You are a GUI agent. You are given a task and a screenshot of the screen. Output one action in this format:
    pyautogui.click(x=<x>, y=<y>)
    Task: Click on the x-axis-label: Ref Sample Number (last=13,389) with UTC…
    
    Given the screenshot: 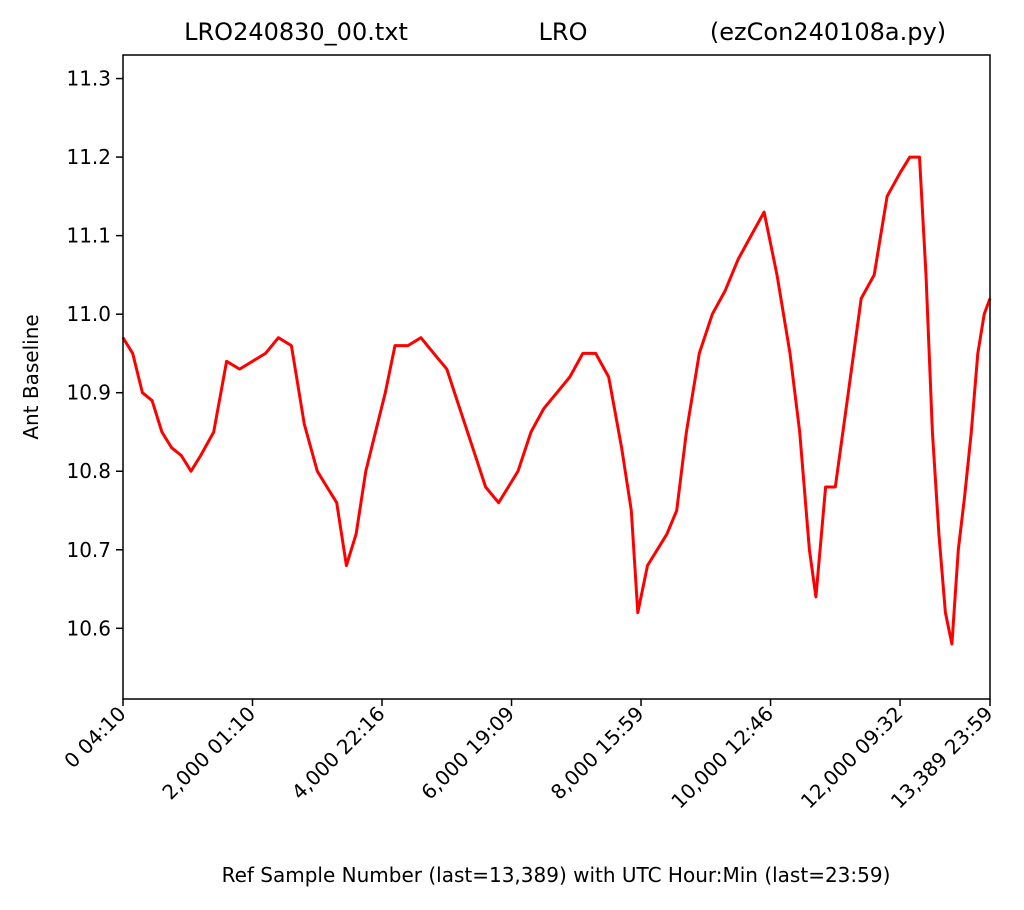 What is the action you would take?
    pyautogui.click(x=556, y=875)
    